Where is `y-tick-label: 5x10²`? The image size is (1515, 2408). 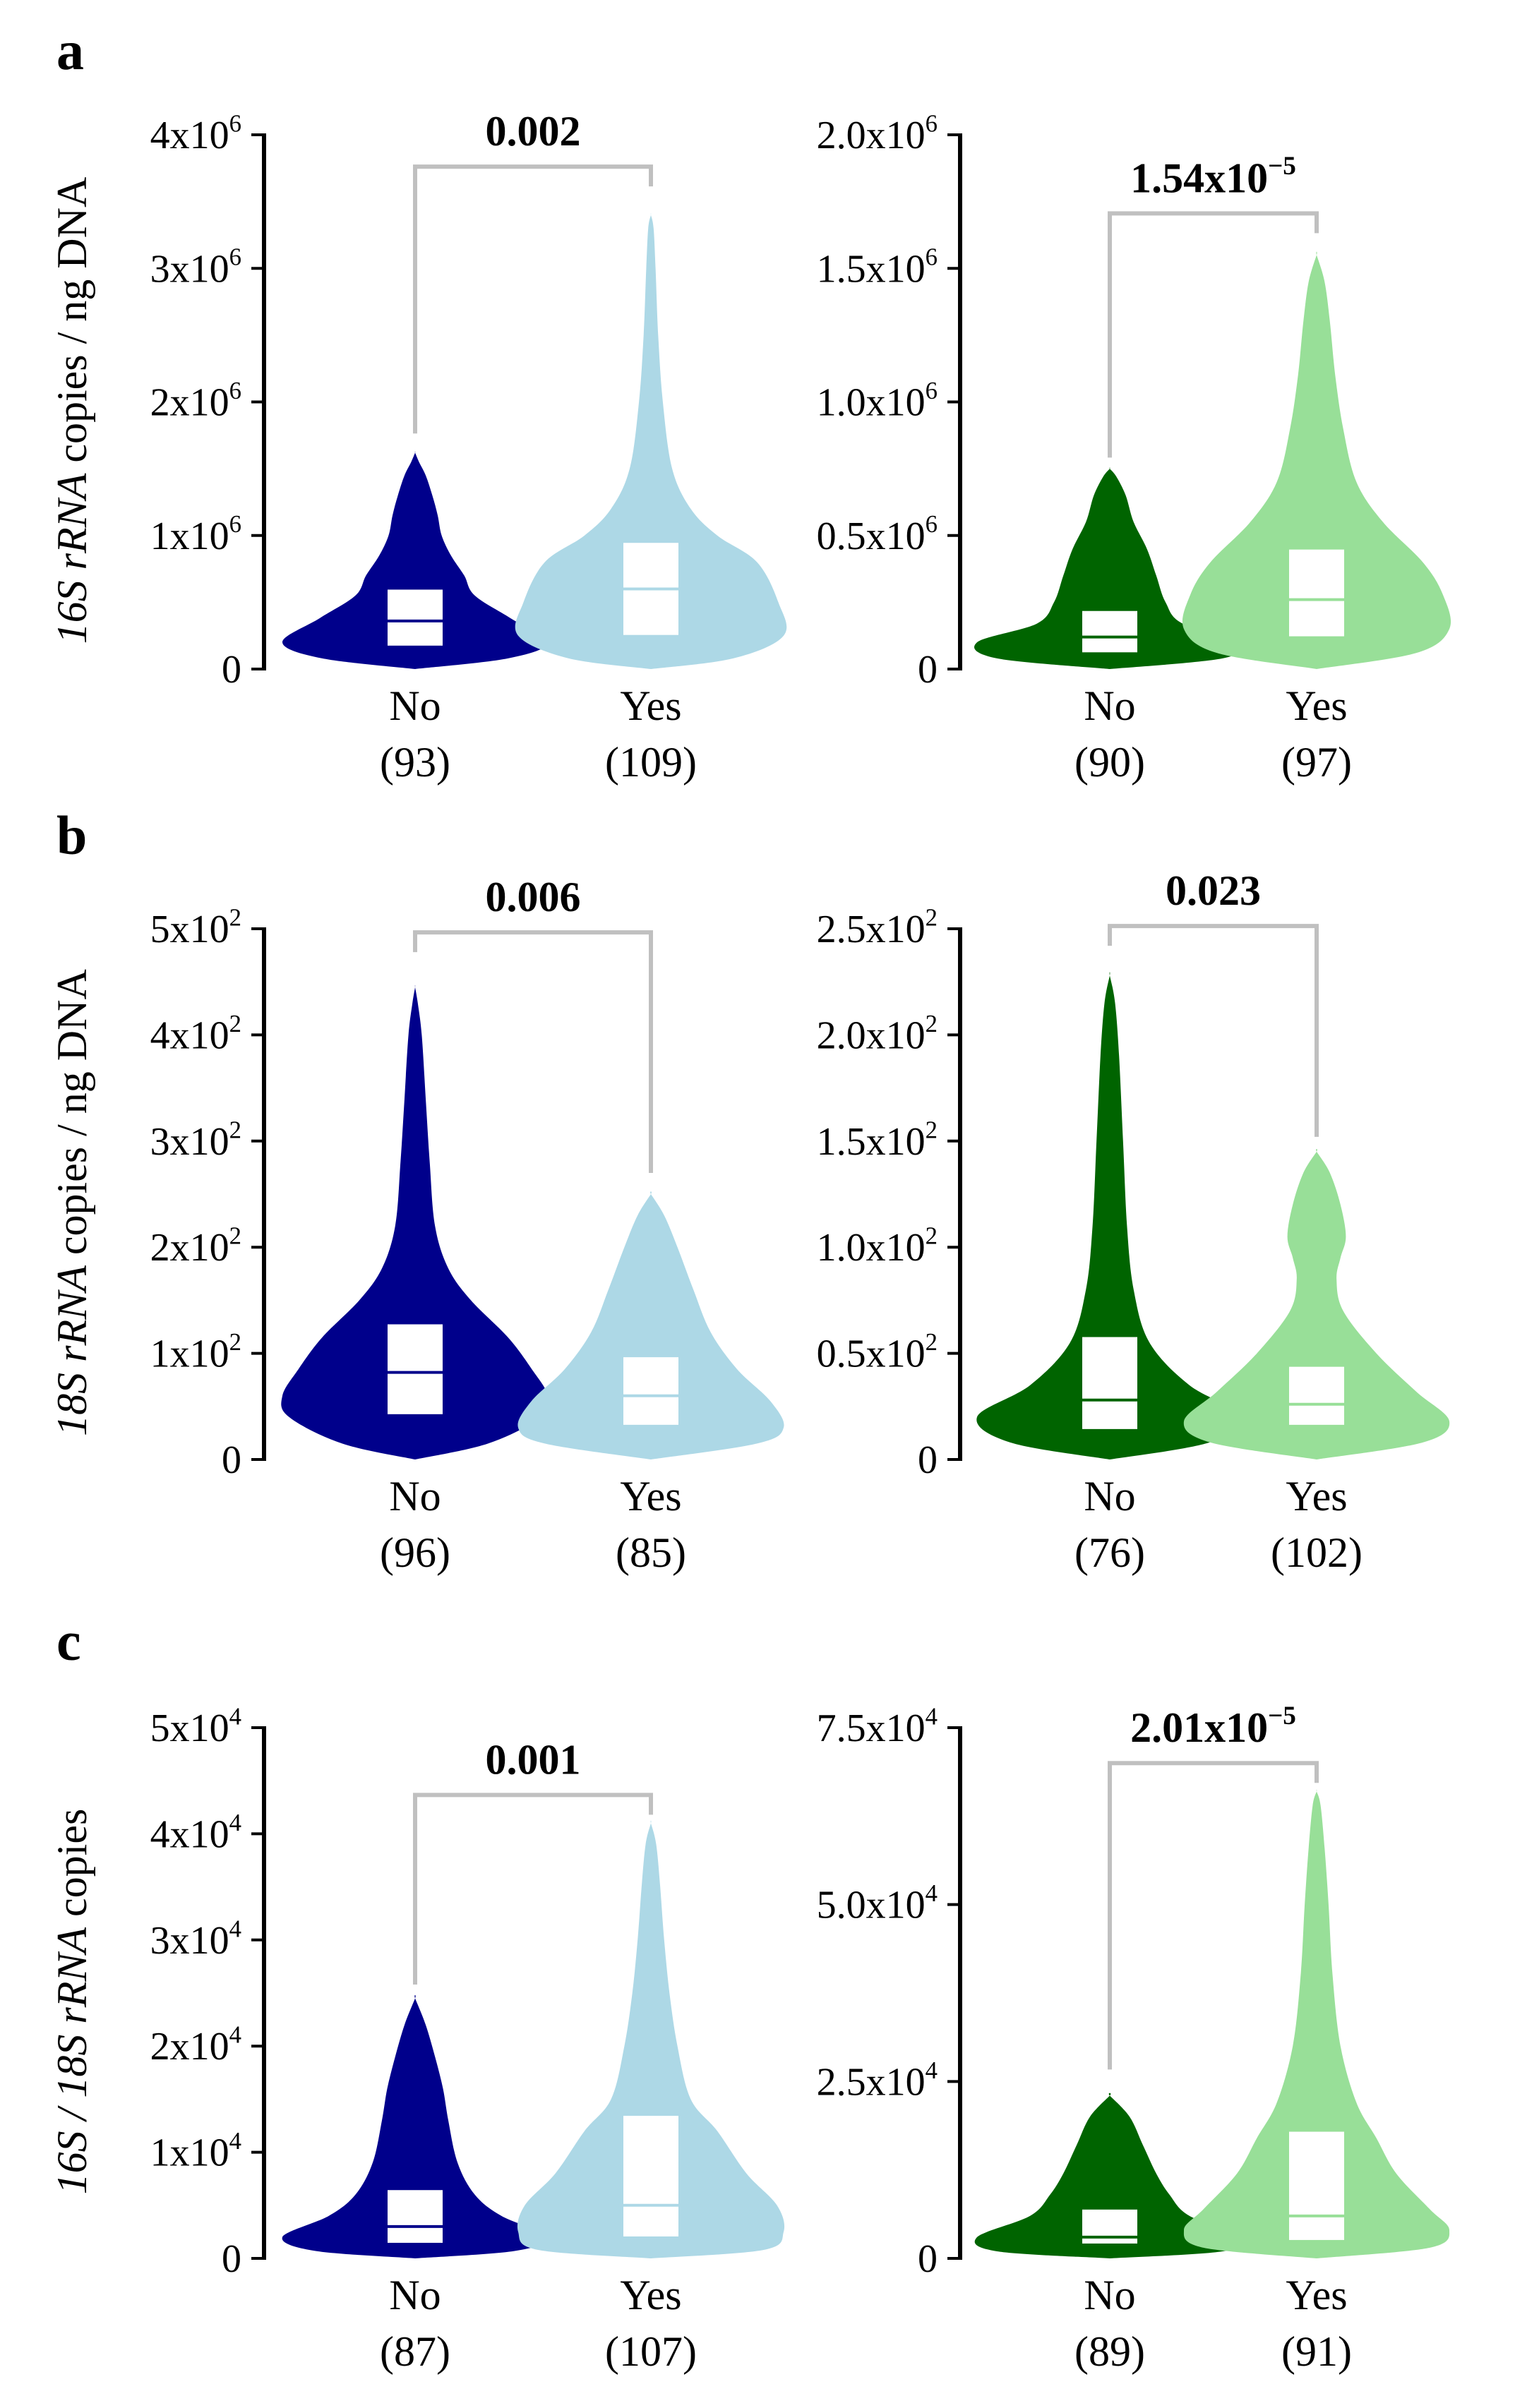
y-tick-label: 5x10² is located at coordinates (195, 927).